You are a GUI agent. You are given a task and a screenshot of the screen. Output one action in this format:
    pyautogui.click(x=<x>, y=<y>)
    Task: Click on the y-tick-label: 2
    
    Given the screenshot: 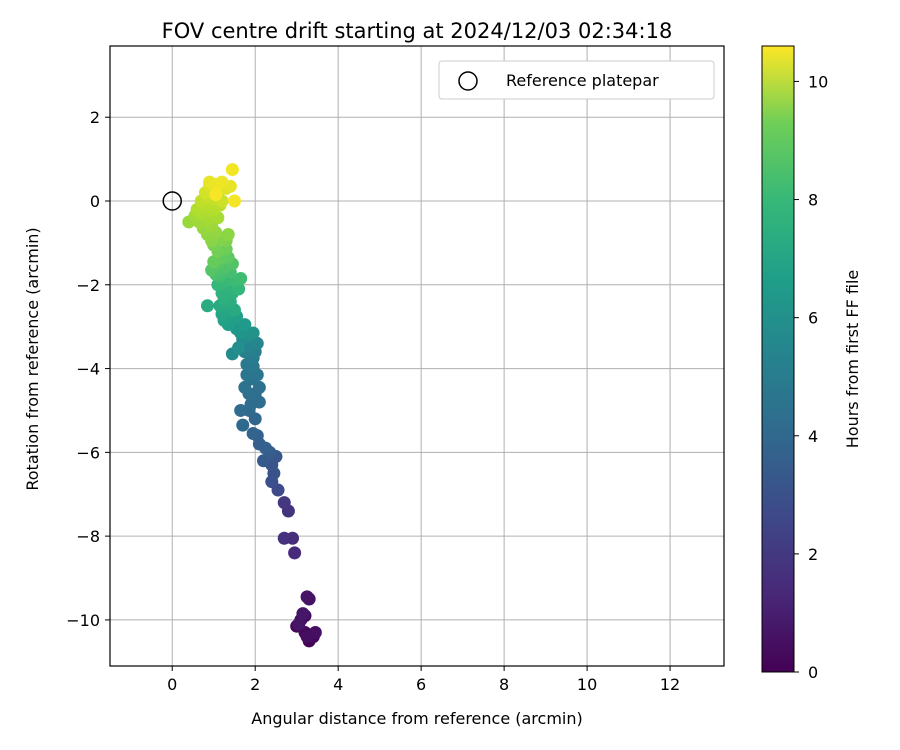 What is the action you would take?
    pyautogui.click(x=95, y=117)
    